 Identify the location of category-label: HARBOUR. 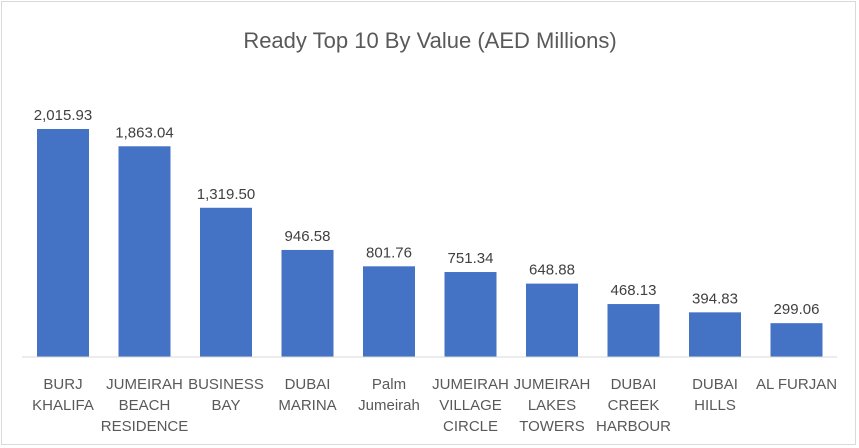
(633, 426).